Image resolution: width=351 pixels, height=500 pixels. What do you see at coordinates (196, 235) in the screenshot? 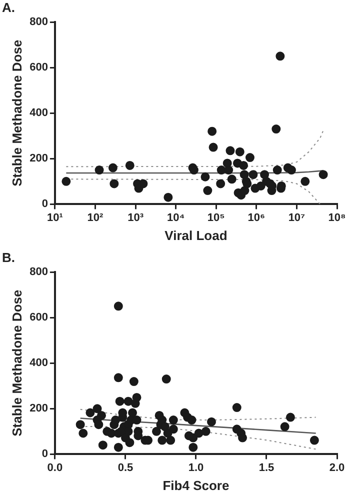
I see `x-axis-title: Viral Load` at bounding box center [196, 235].